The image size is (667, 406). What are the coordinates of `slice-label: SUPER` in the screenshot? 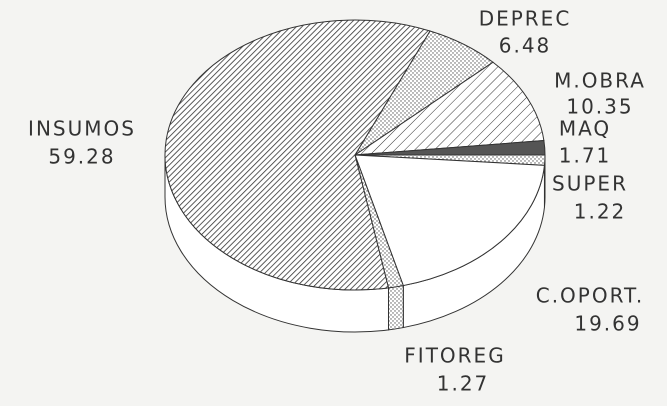 It's located at (590, 184).